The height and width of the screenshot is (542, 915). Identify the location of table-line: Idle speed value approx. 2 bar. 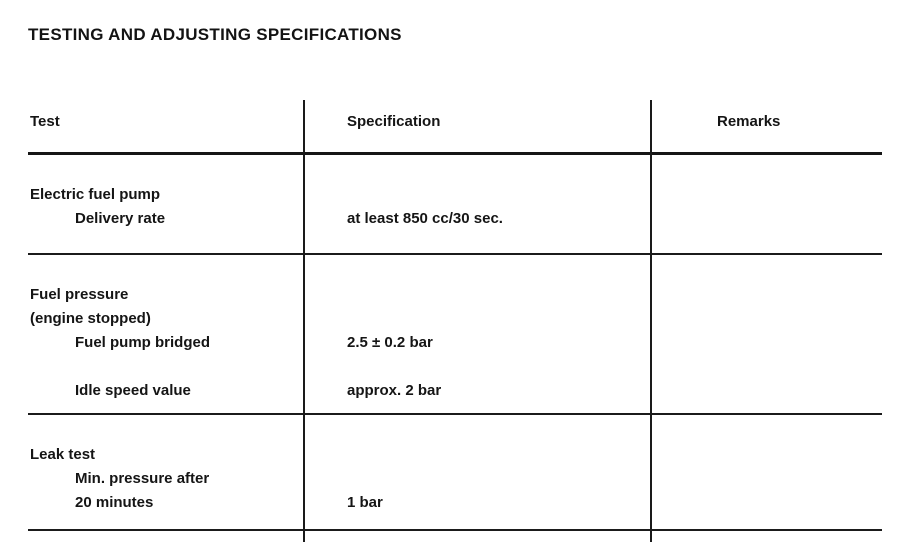
(455, 391).